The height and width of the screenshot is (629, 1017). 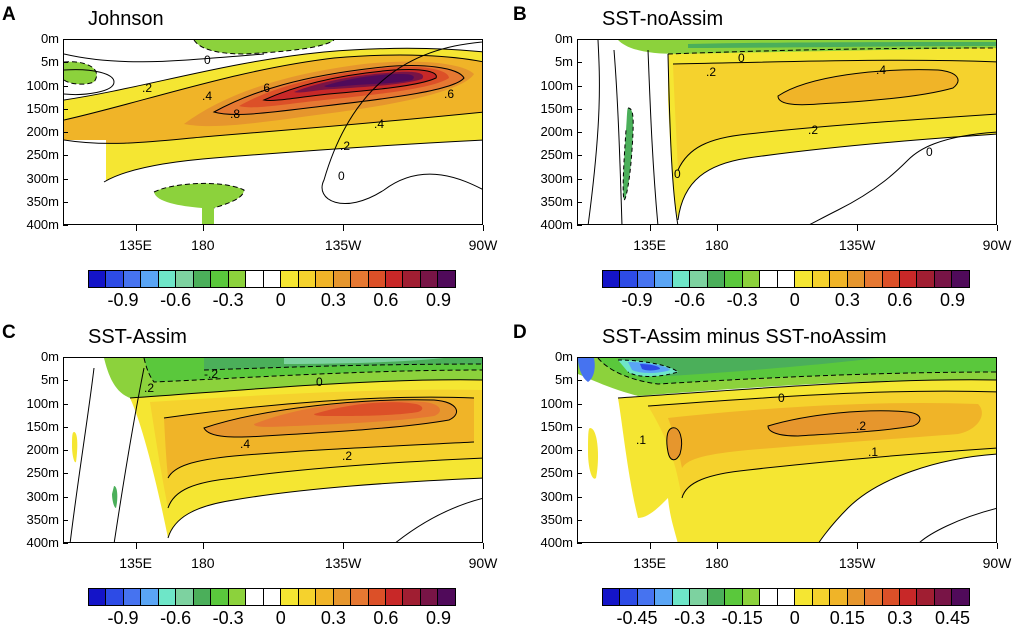 I want to click on colorbar-label: -0.6, so click(x=176, y=300).